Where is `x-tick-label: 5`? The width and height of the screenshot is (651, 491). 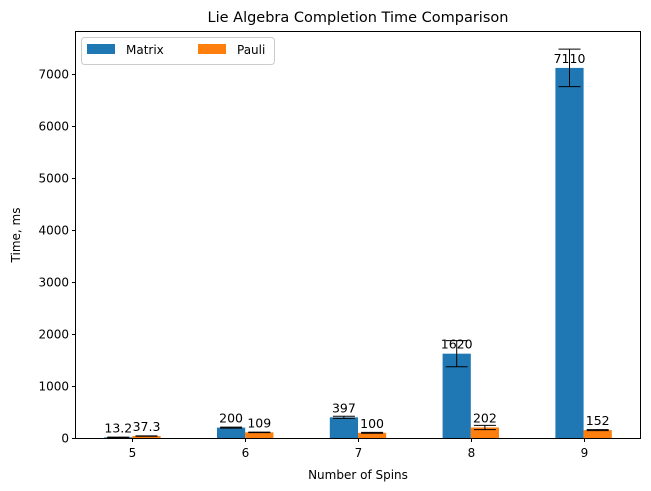
x-tick-label: 5 is located at coordinates (133, 453).